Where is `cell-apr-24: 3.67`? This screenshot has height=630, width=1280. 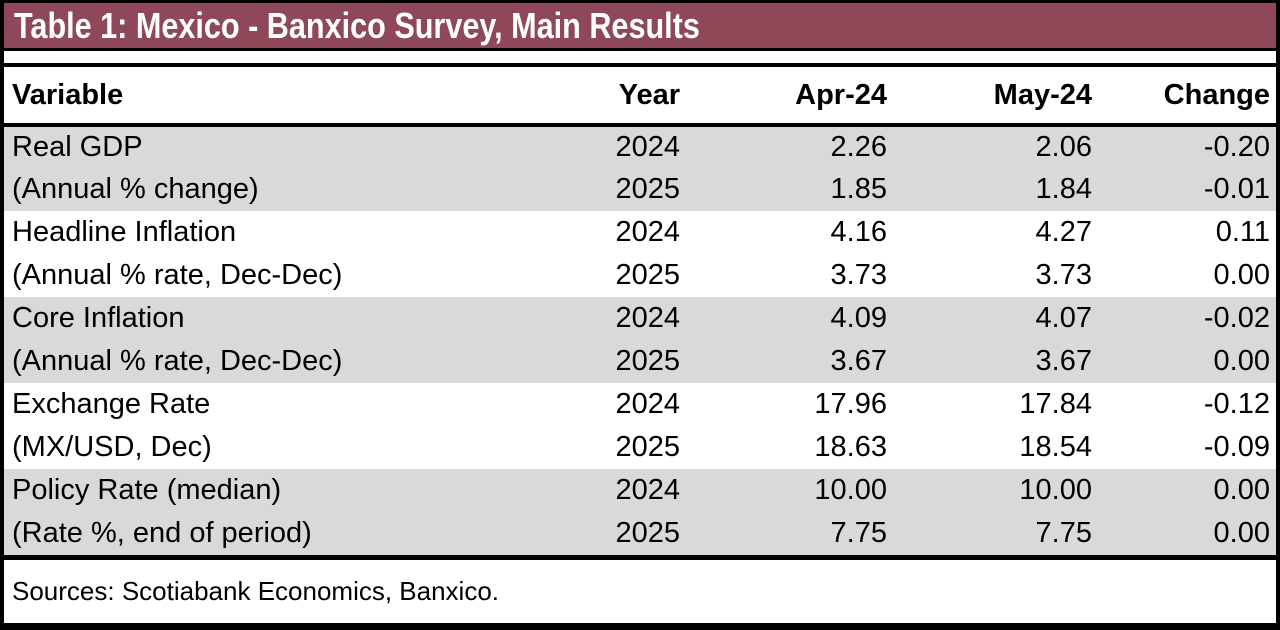
cell-apr-24: 3.67 is located at coordinates (858, 361).